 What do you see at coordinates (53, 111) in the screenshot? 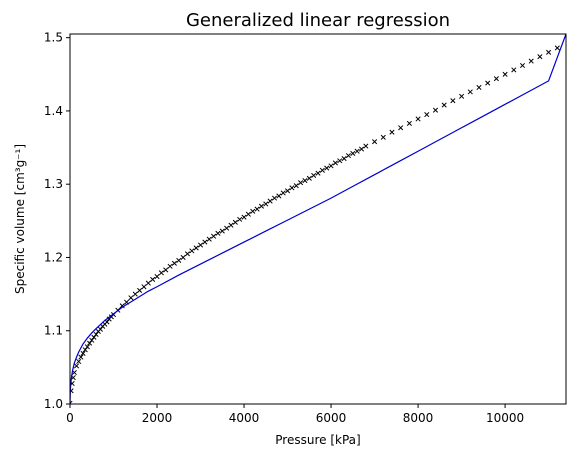
I see `y-tick-label: 1.4` at bounding box center [53, 111].